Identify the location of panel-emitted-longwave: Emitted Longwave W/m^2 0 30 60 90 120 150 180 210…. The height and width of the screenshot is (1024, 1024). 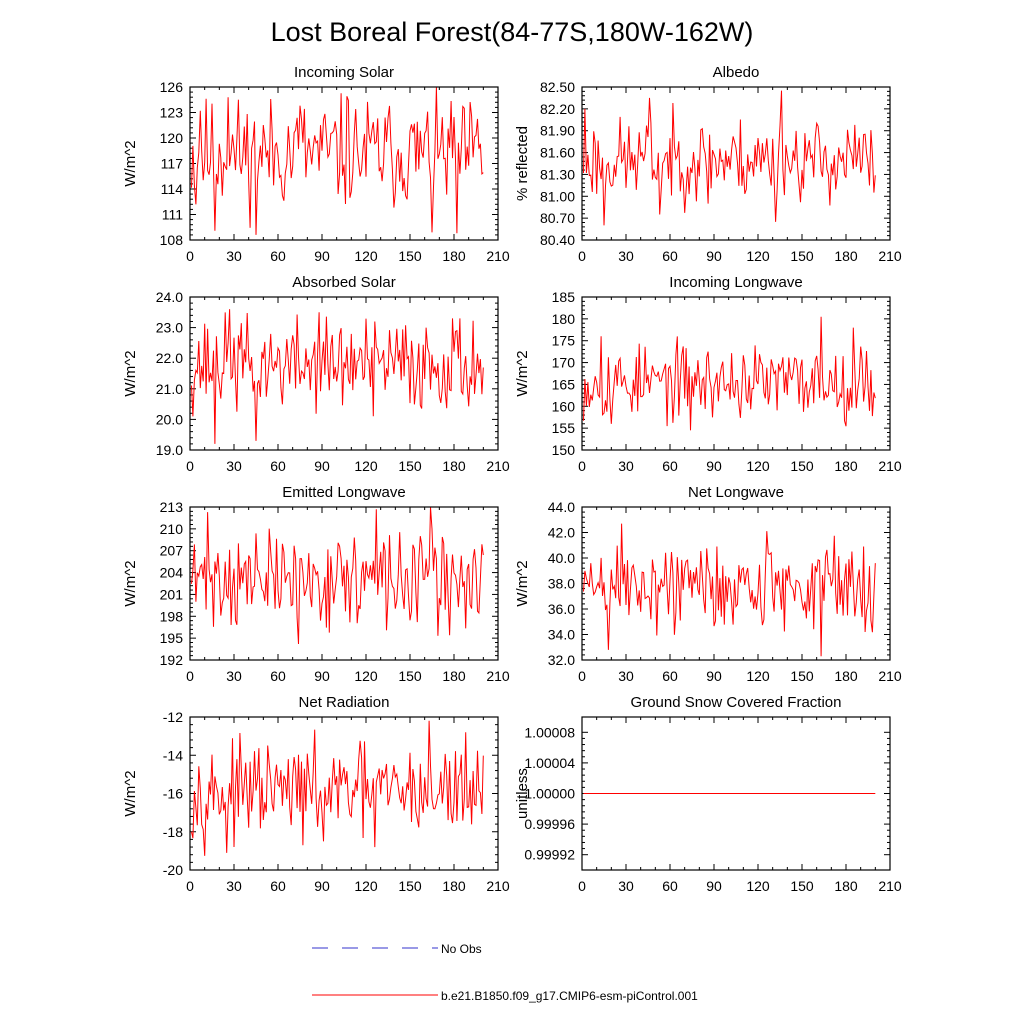
(316, 584).